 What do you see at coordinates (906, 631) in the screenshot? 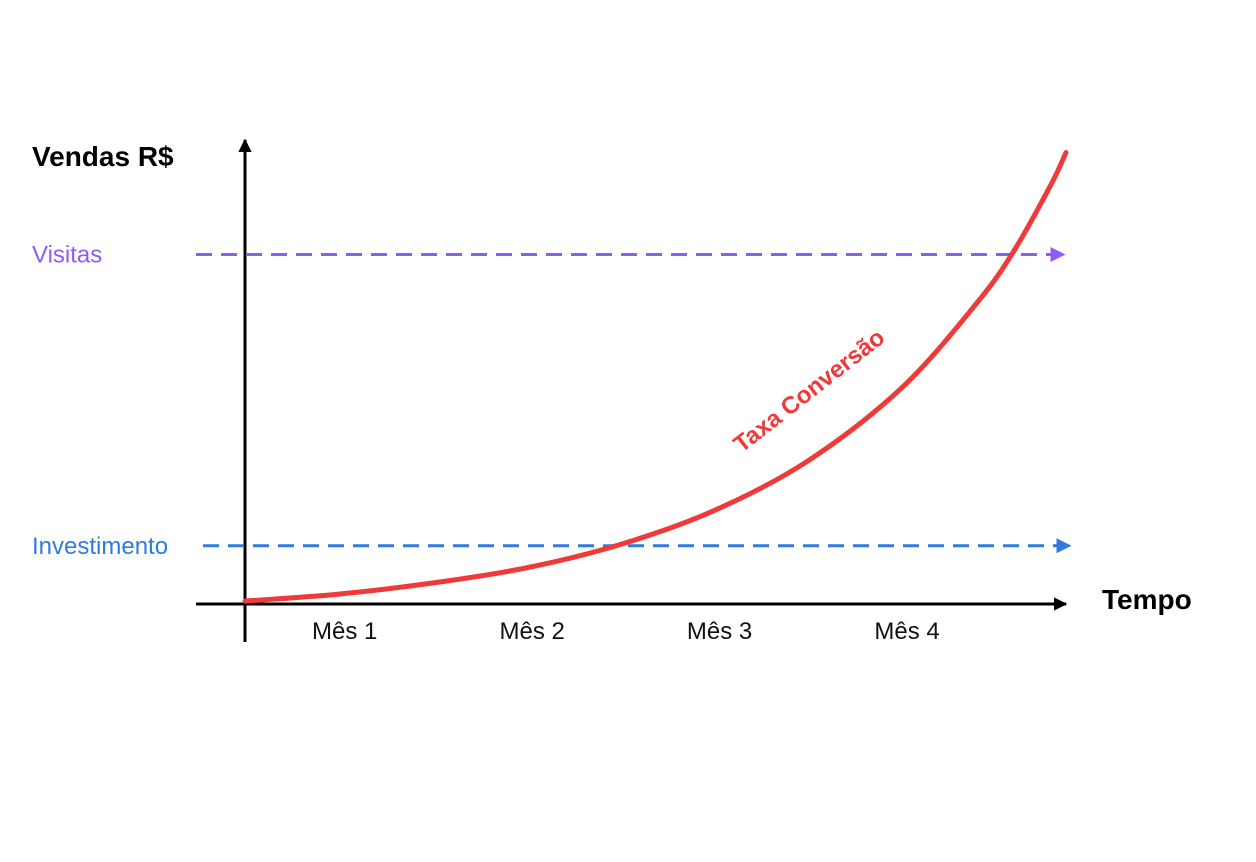
I see `x-tick-label: Mês 4` at bounding box center [906, 631].